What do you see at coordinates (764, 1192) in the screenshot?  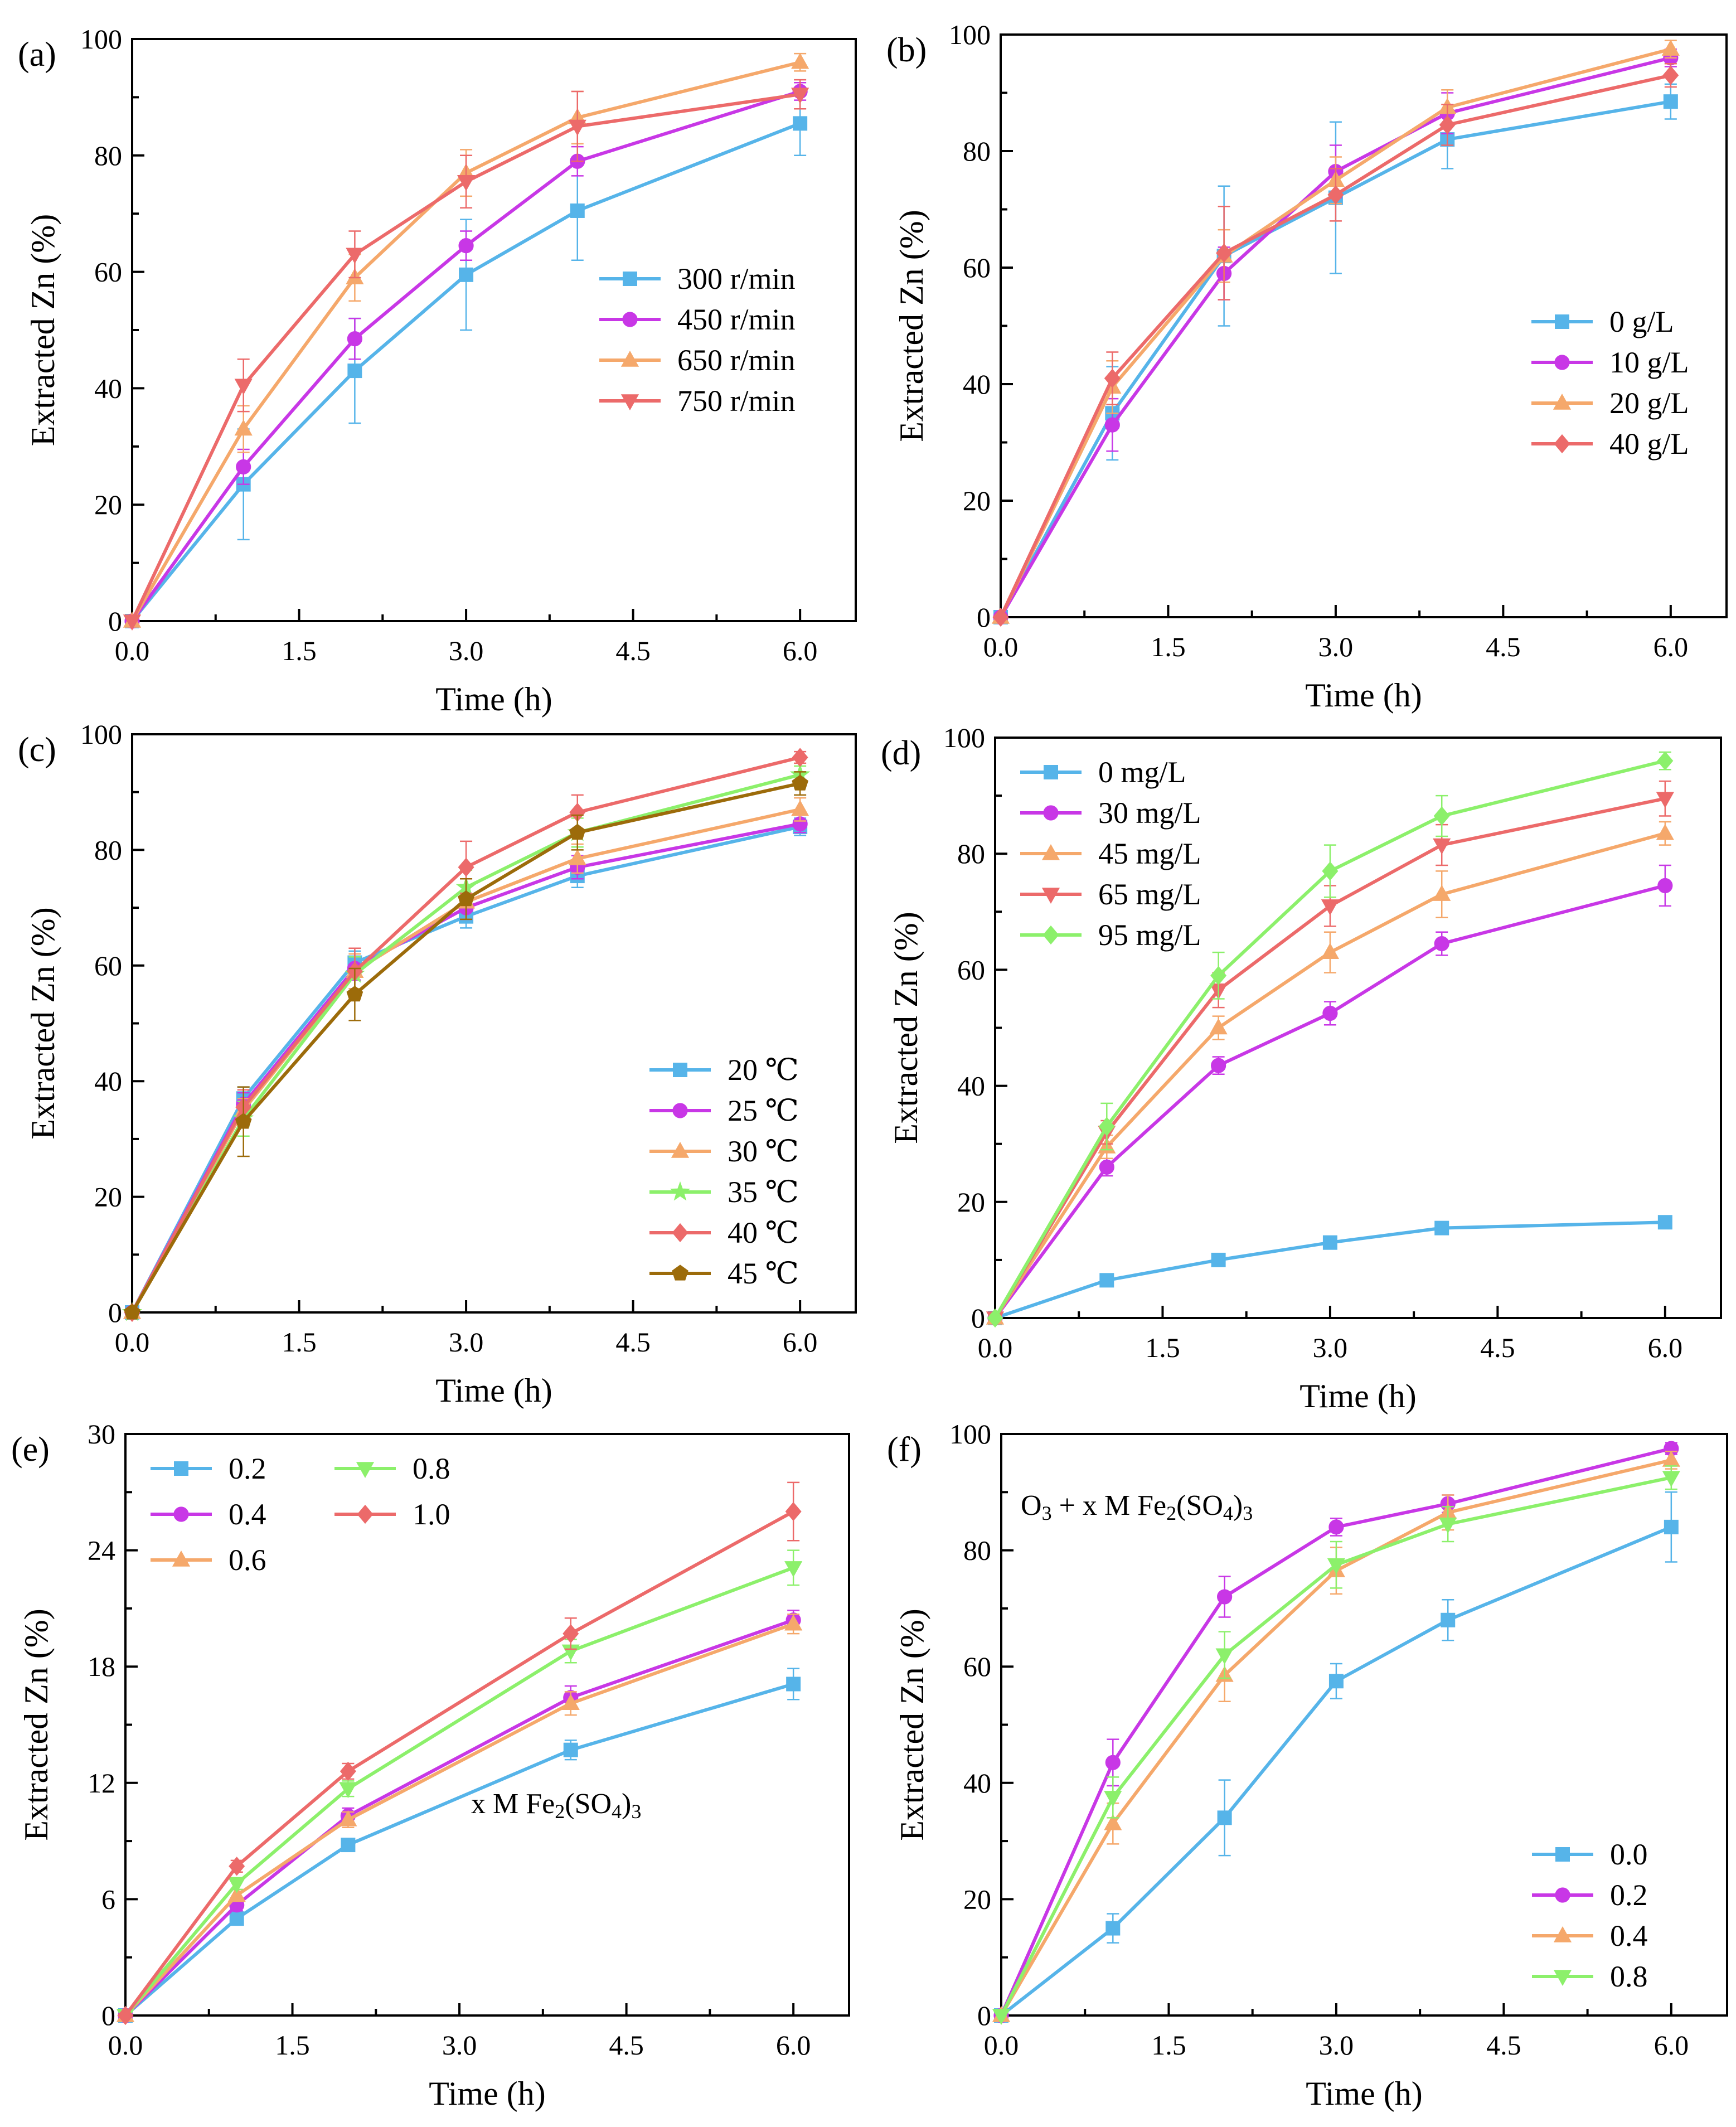 I see `legend-label: 35 ℃` at bounding box center [764, 1192].